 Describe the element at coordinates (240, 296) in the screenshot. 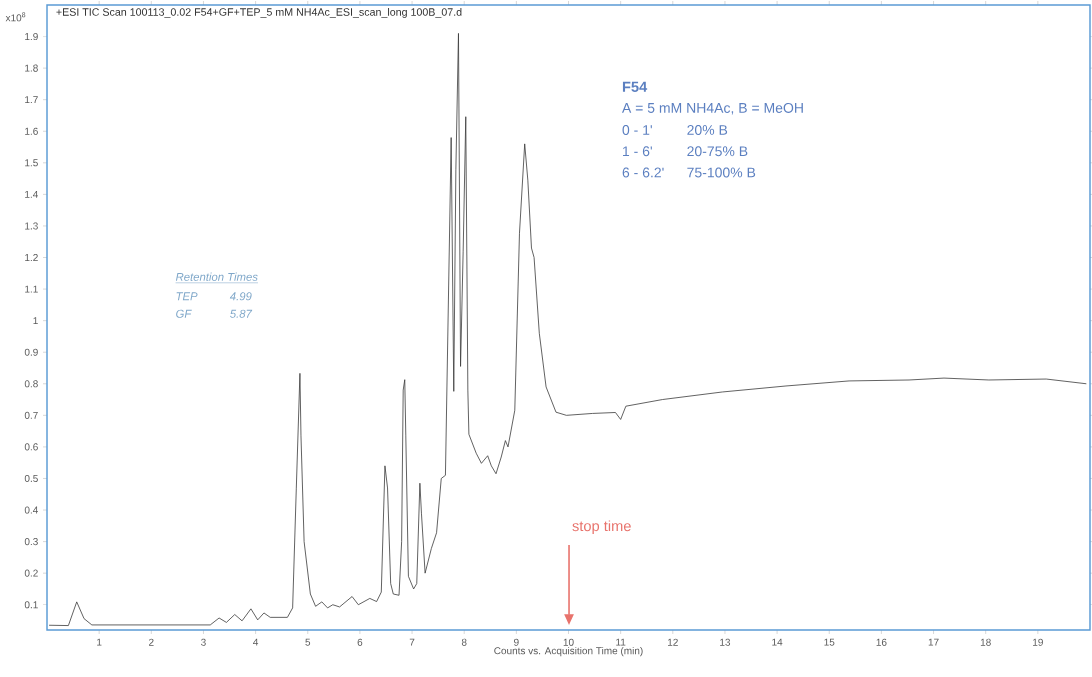

I see `annotation: 4.99` at that location.